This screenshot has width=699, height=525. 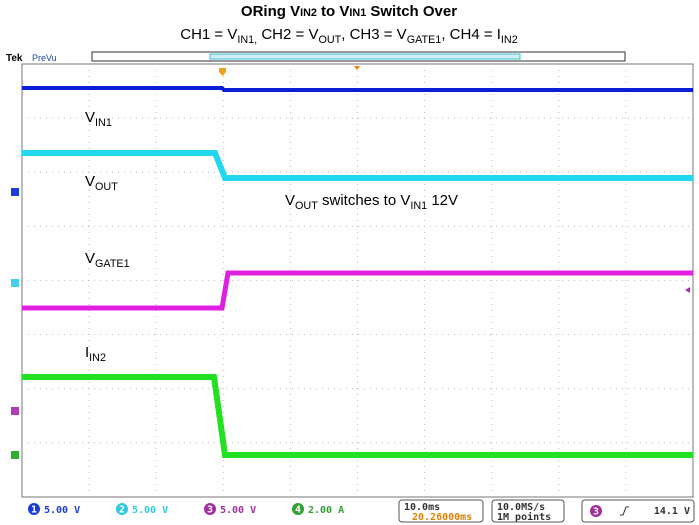 What do you see at coordinates (87, 352) in the screenshot?
I see `text-part: I` at bounding box center [87, 352].